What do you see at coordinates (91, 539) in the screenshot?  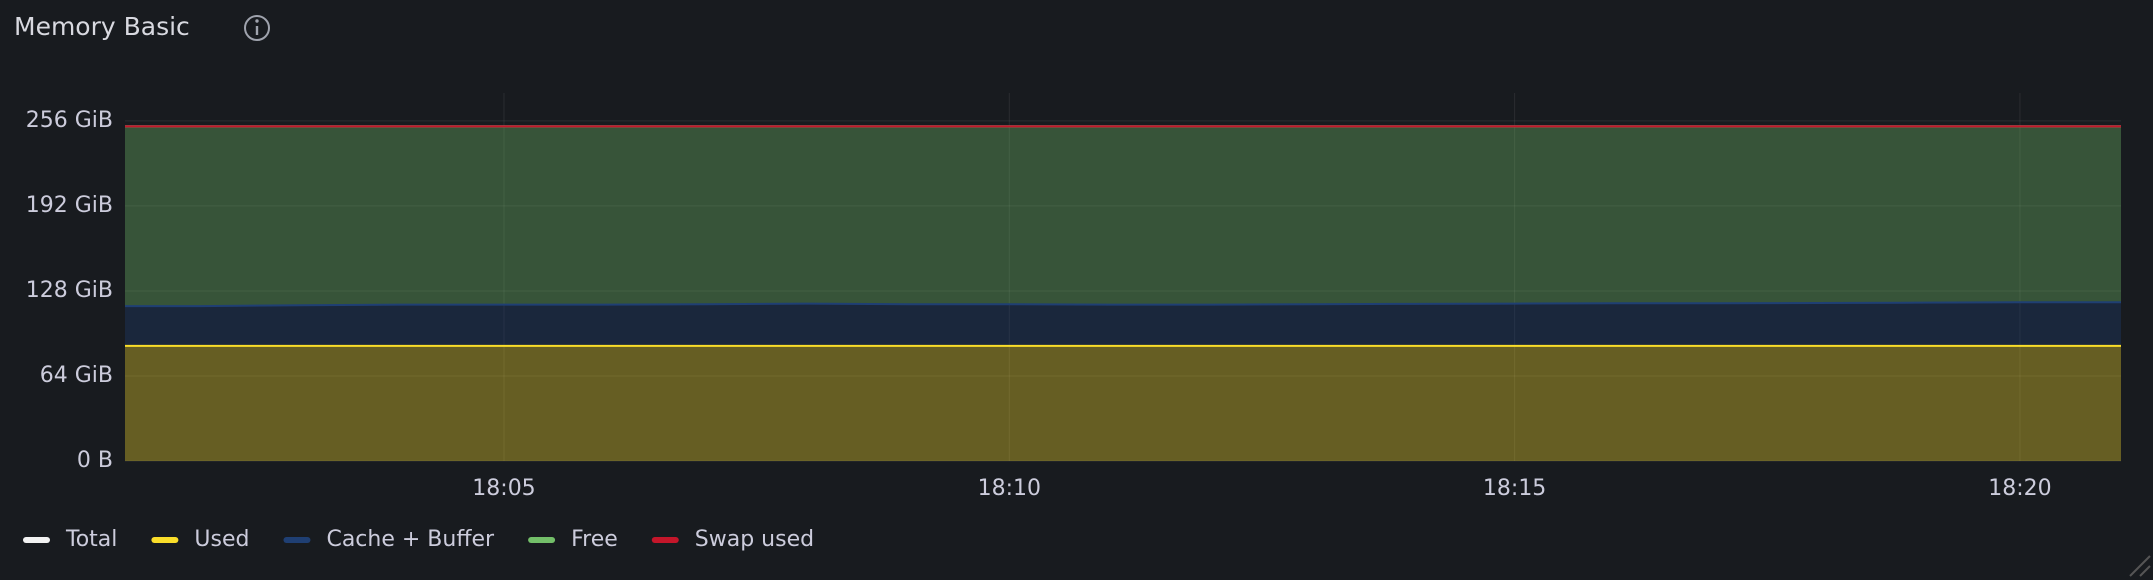 I see `legend-label: Total` at bounding box center [91, 539].